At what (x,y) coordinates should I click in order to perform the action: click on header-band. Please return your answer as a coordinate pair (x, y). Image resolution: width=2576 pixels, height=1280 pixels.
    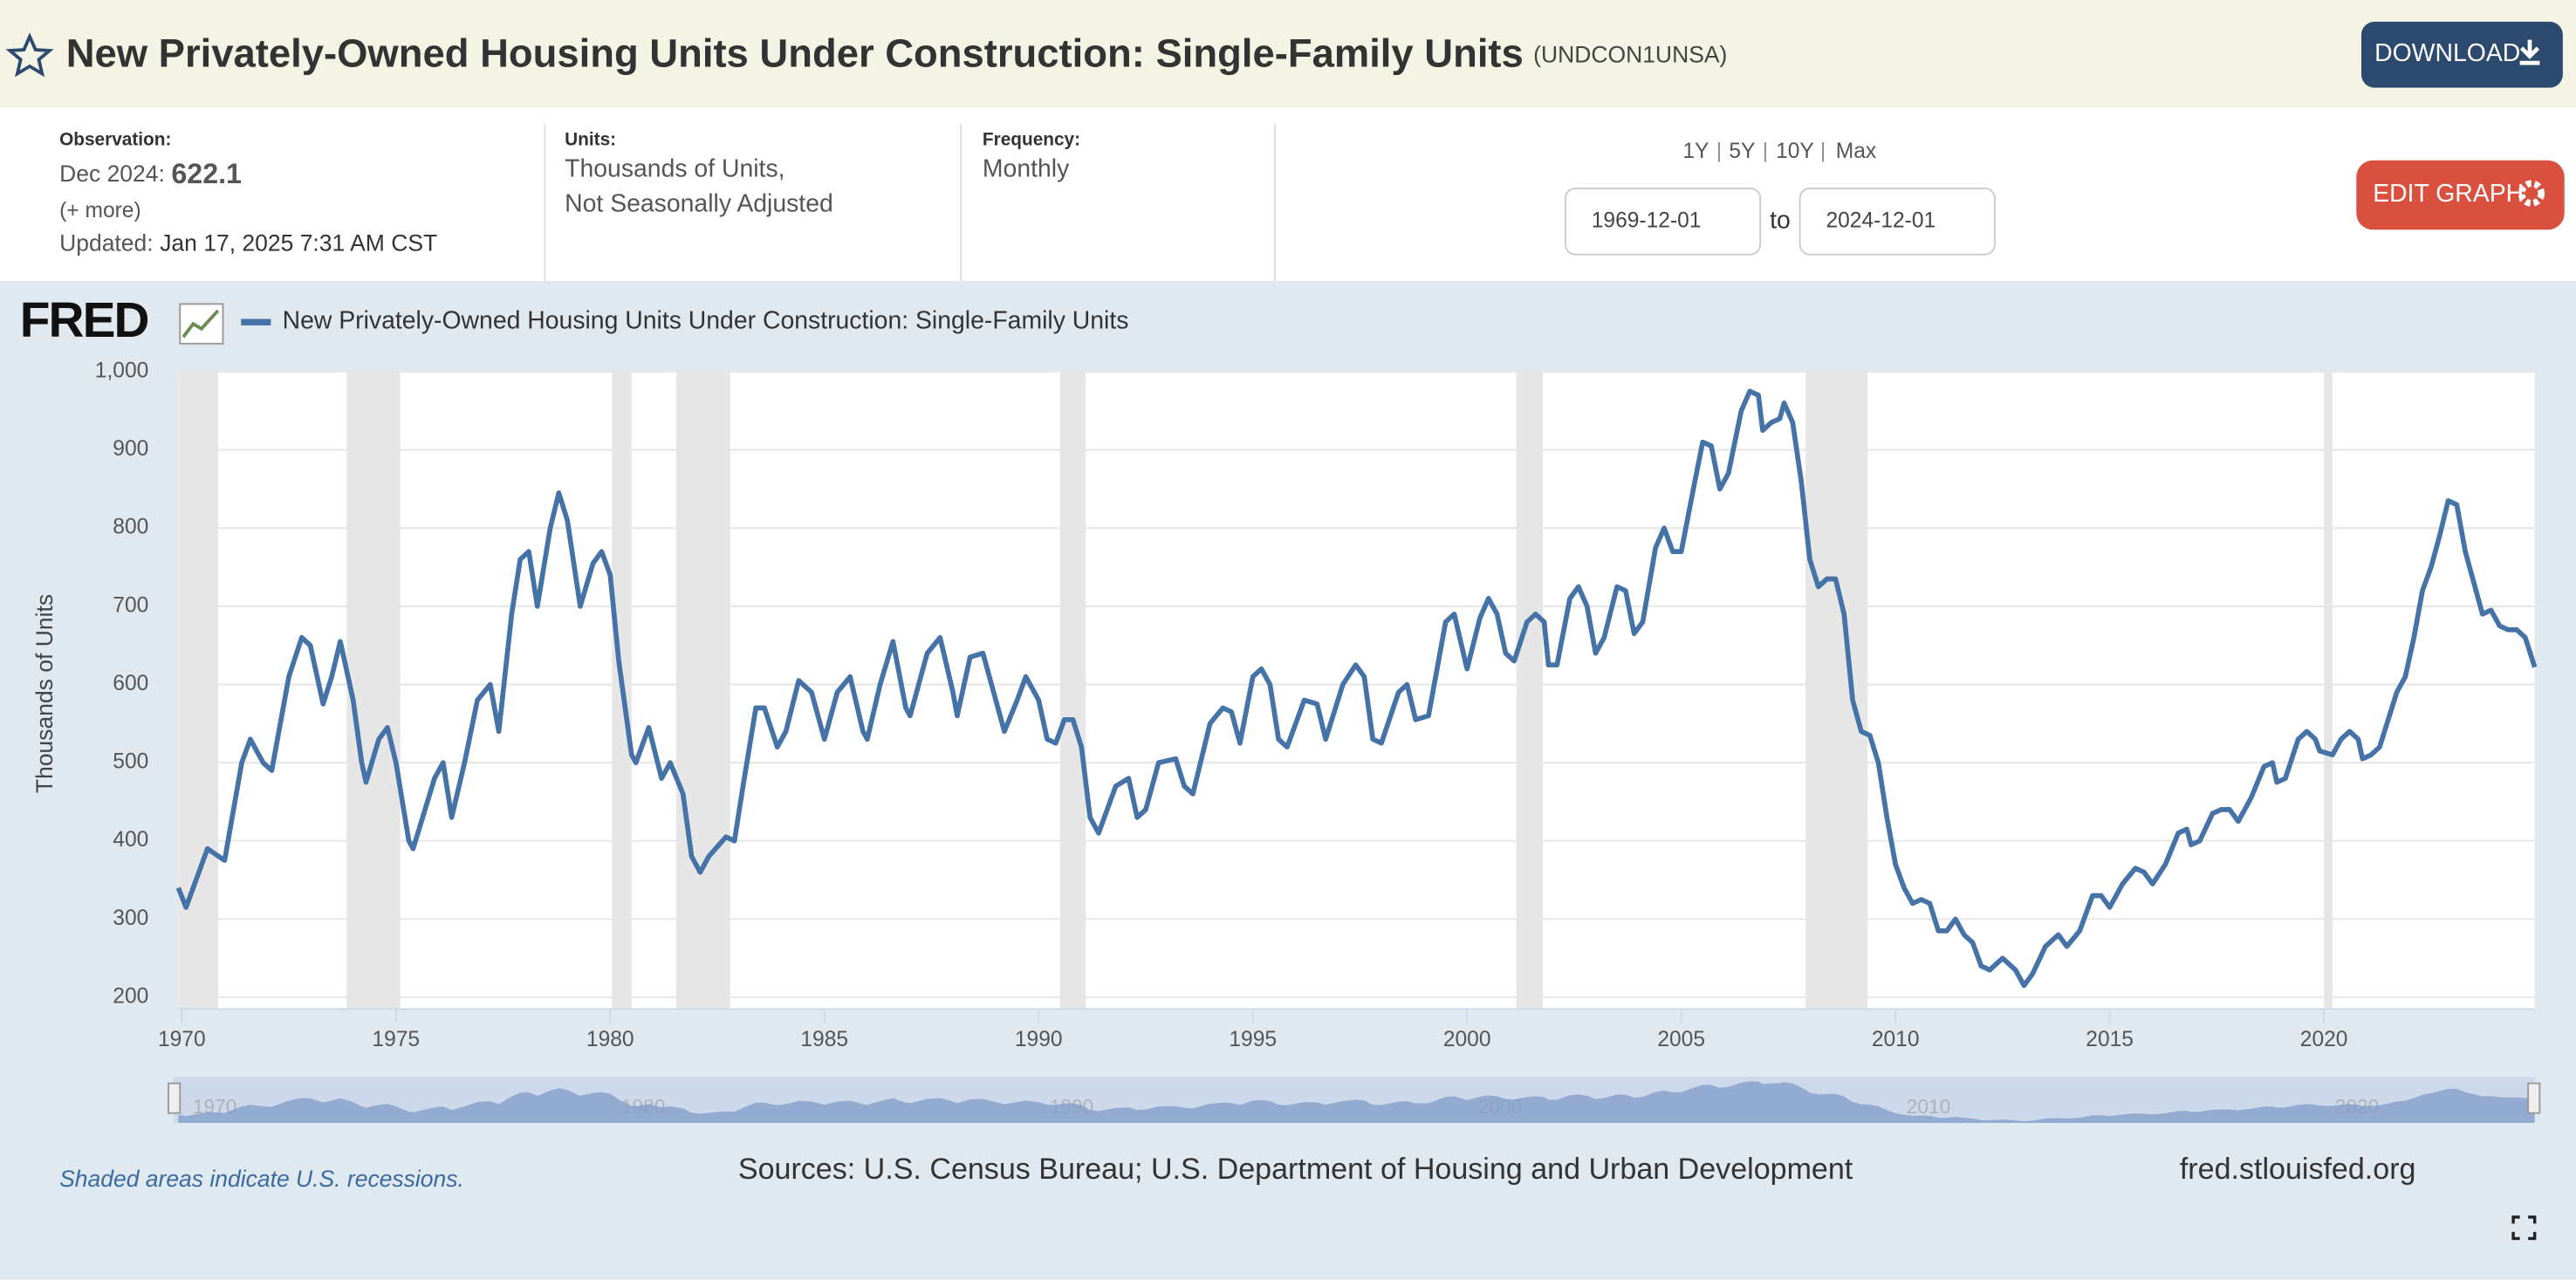
    Looking at the image, I should click on (1288, 54).